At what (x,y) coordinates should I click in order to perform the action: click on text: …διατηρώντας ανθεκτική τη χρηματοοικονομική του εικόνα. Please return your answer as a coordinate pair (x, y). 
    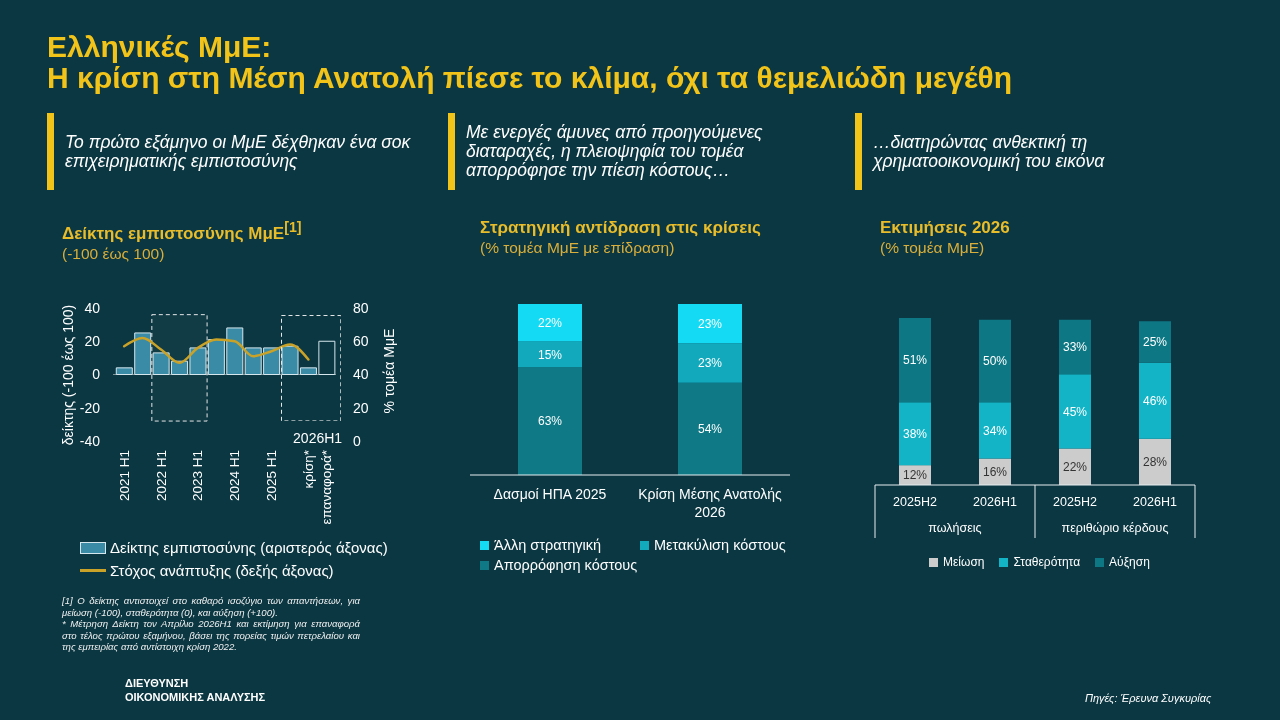
    Looking at the image, I should click on (989, 151).